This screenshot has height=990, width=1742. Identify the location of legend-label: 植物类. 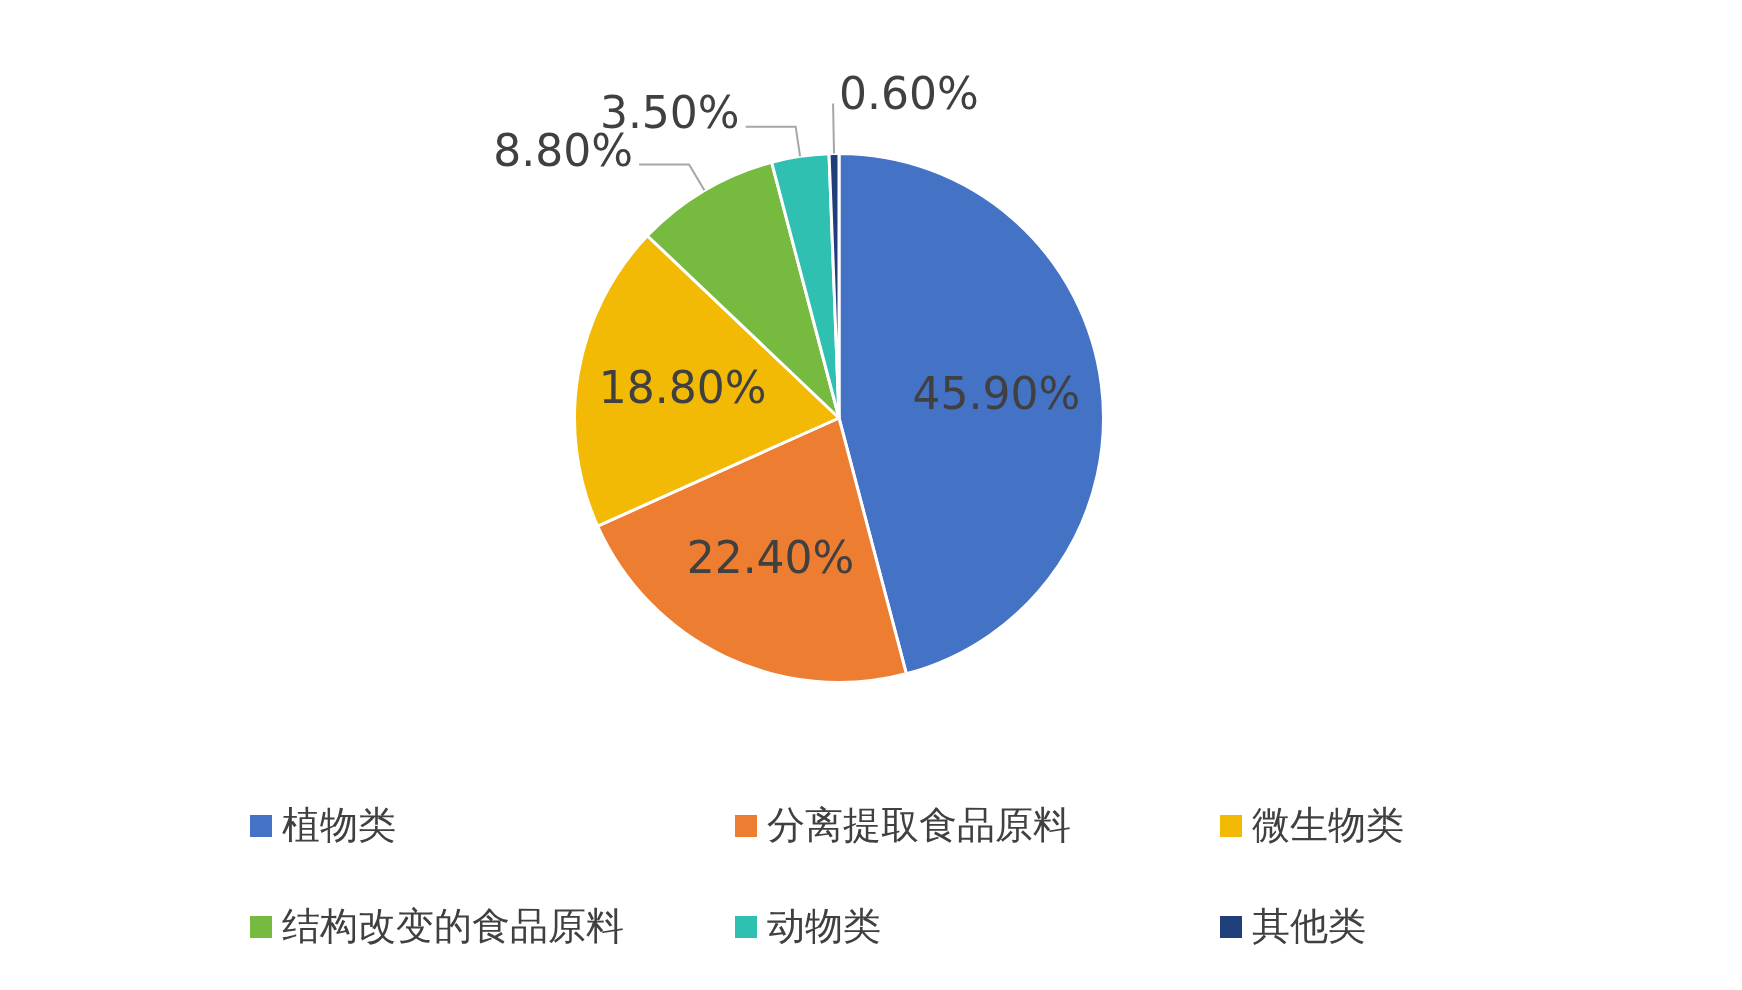
(339, 825).